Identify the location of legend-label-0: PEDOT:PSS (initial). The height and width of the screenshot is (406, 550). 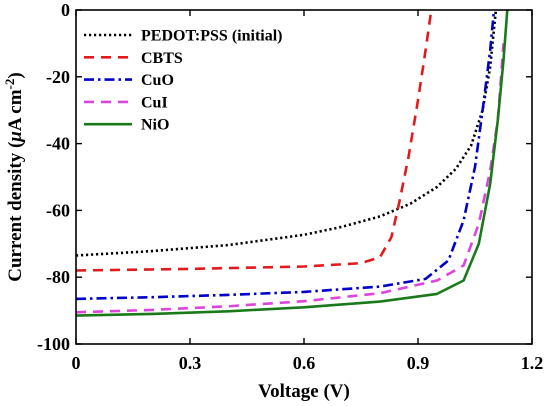
(212, 36).